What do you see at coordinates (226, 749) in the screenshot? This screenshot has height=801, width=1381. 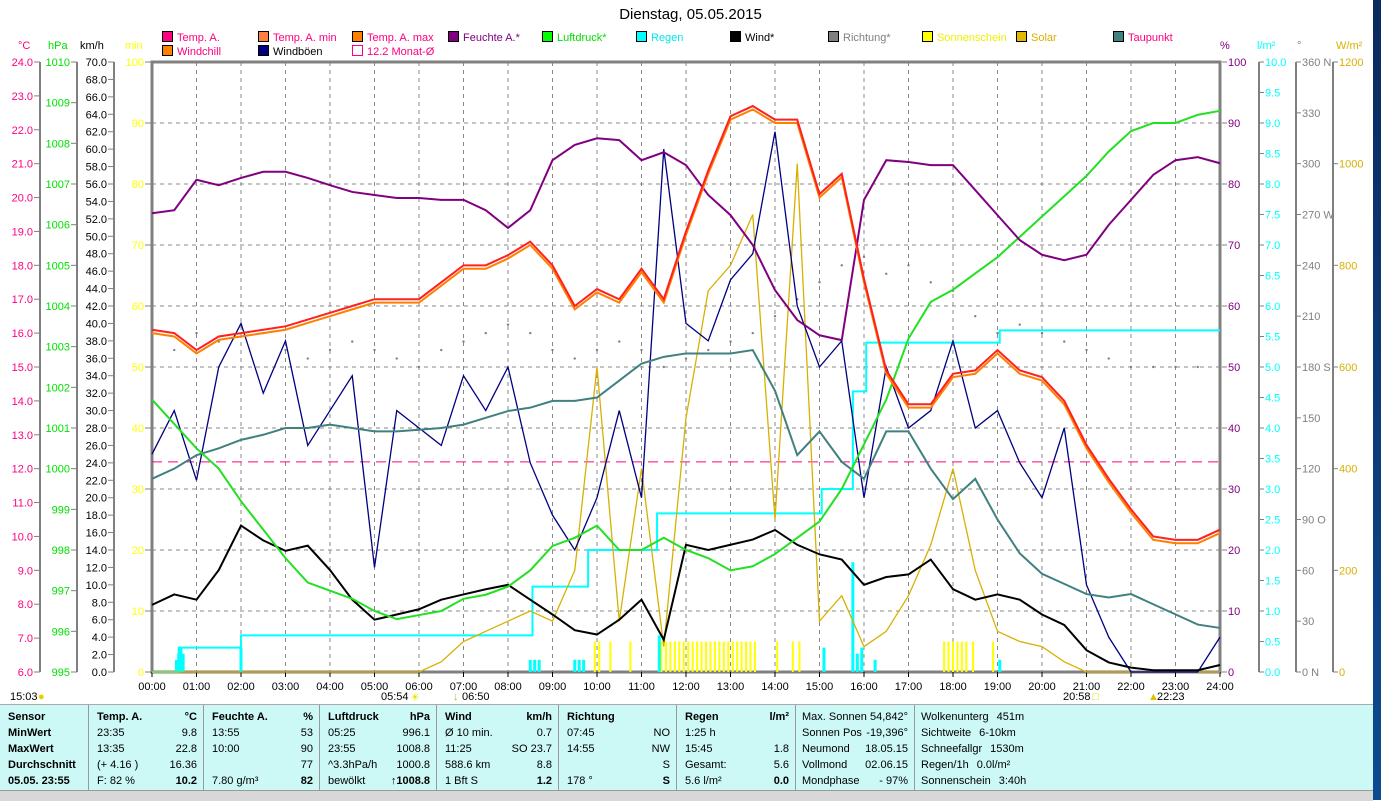 I see `cell-label: 10:00` at bounding box center [226, 749].